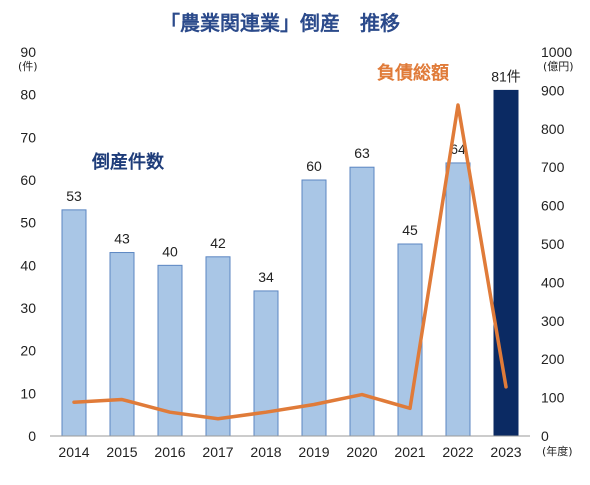 The image size is (590, 485). I want to click on left-tick-label: 90, so click(28, 52).